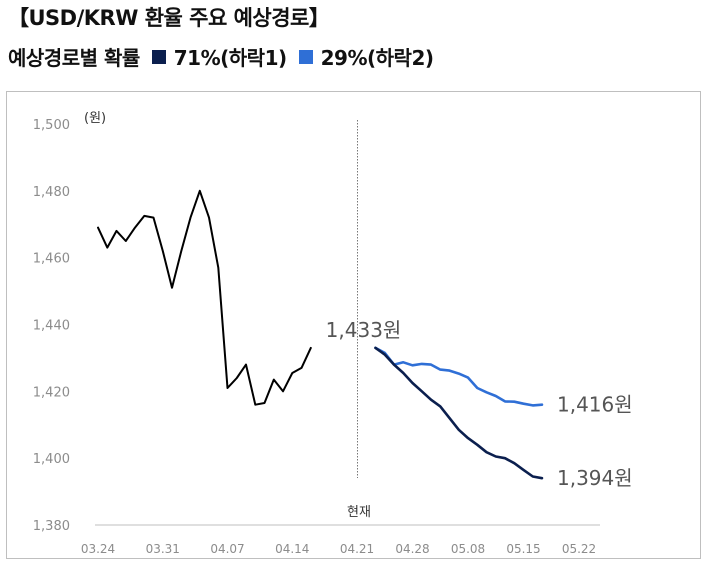  I want to click on x-tick-label: 04.07, so click(227, 549).